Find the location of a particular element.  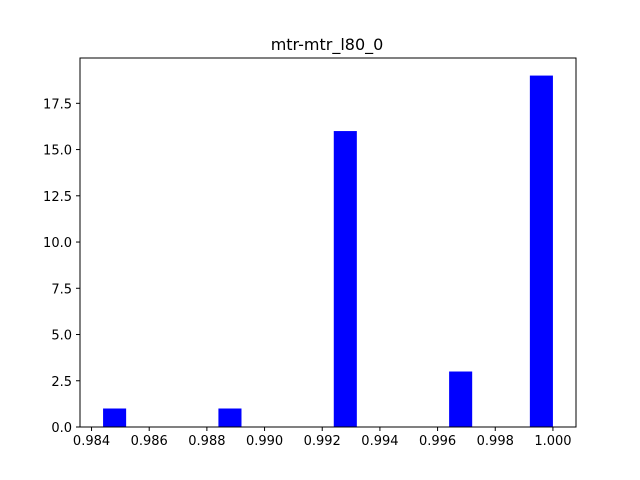

x-tick-label-7: 0.998 is located at coordinates (495, 441).